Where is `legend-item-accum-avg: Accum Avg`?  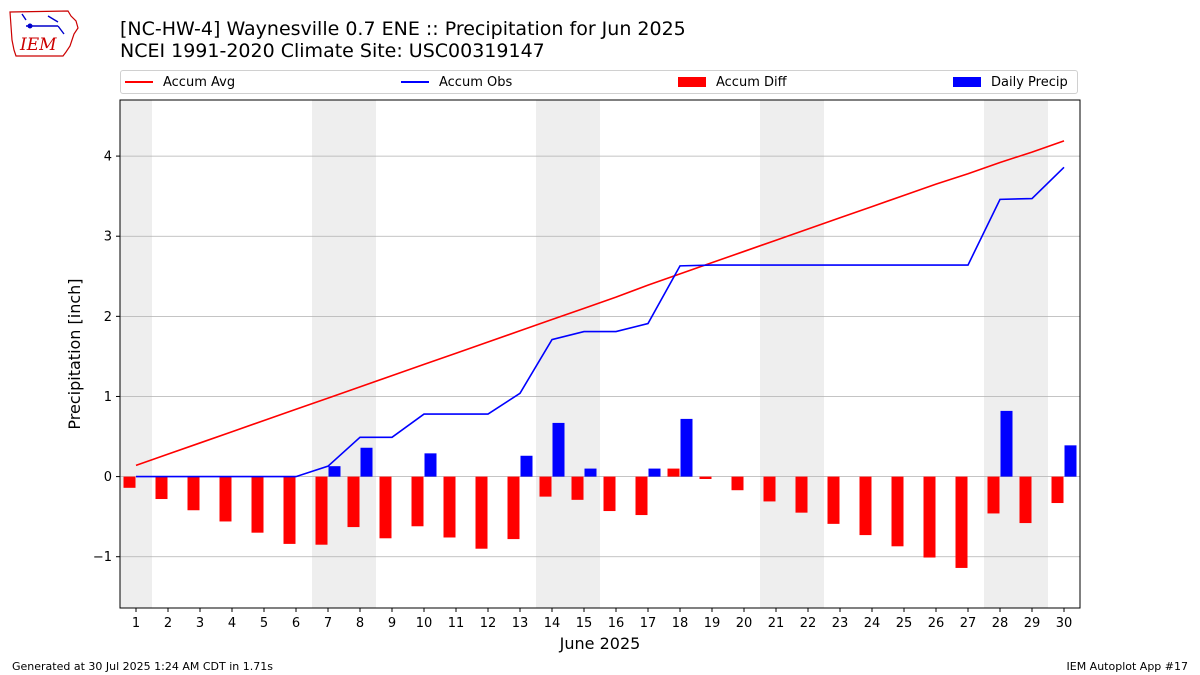 legend-item-accum-avg: Accum Avg is located at coordinates (180, 82).